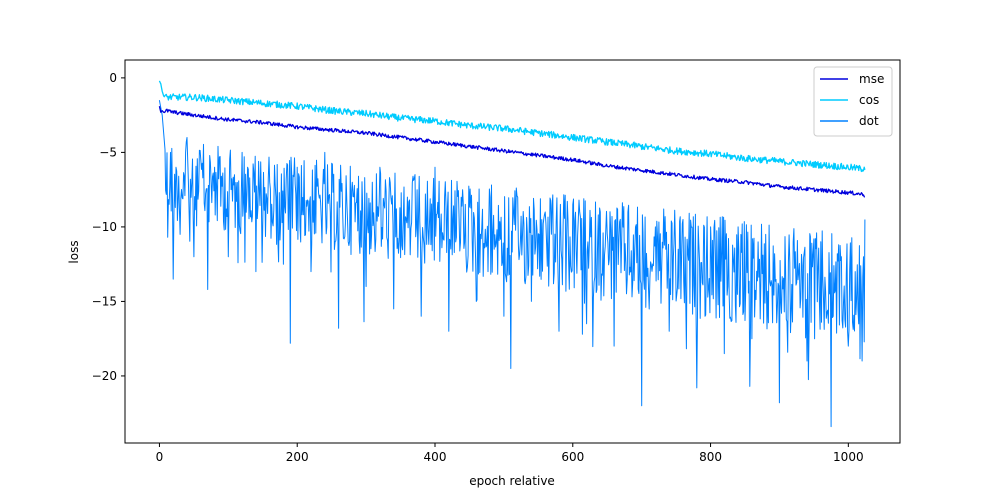 Image resolution: width=1000 pixels, height=500 pixels. What do you see at coordinates (871, 79) in the screenshot?
I see `legend-label-mse: mse` at bounding box center [871, 79].